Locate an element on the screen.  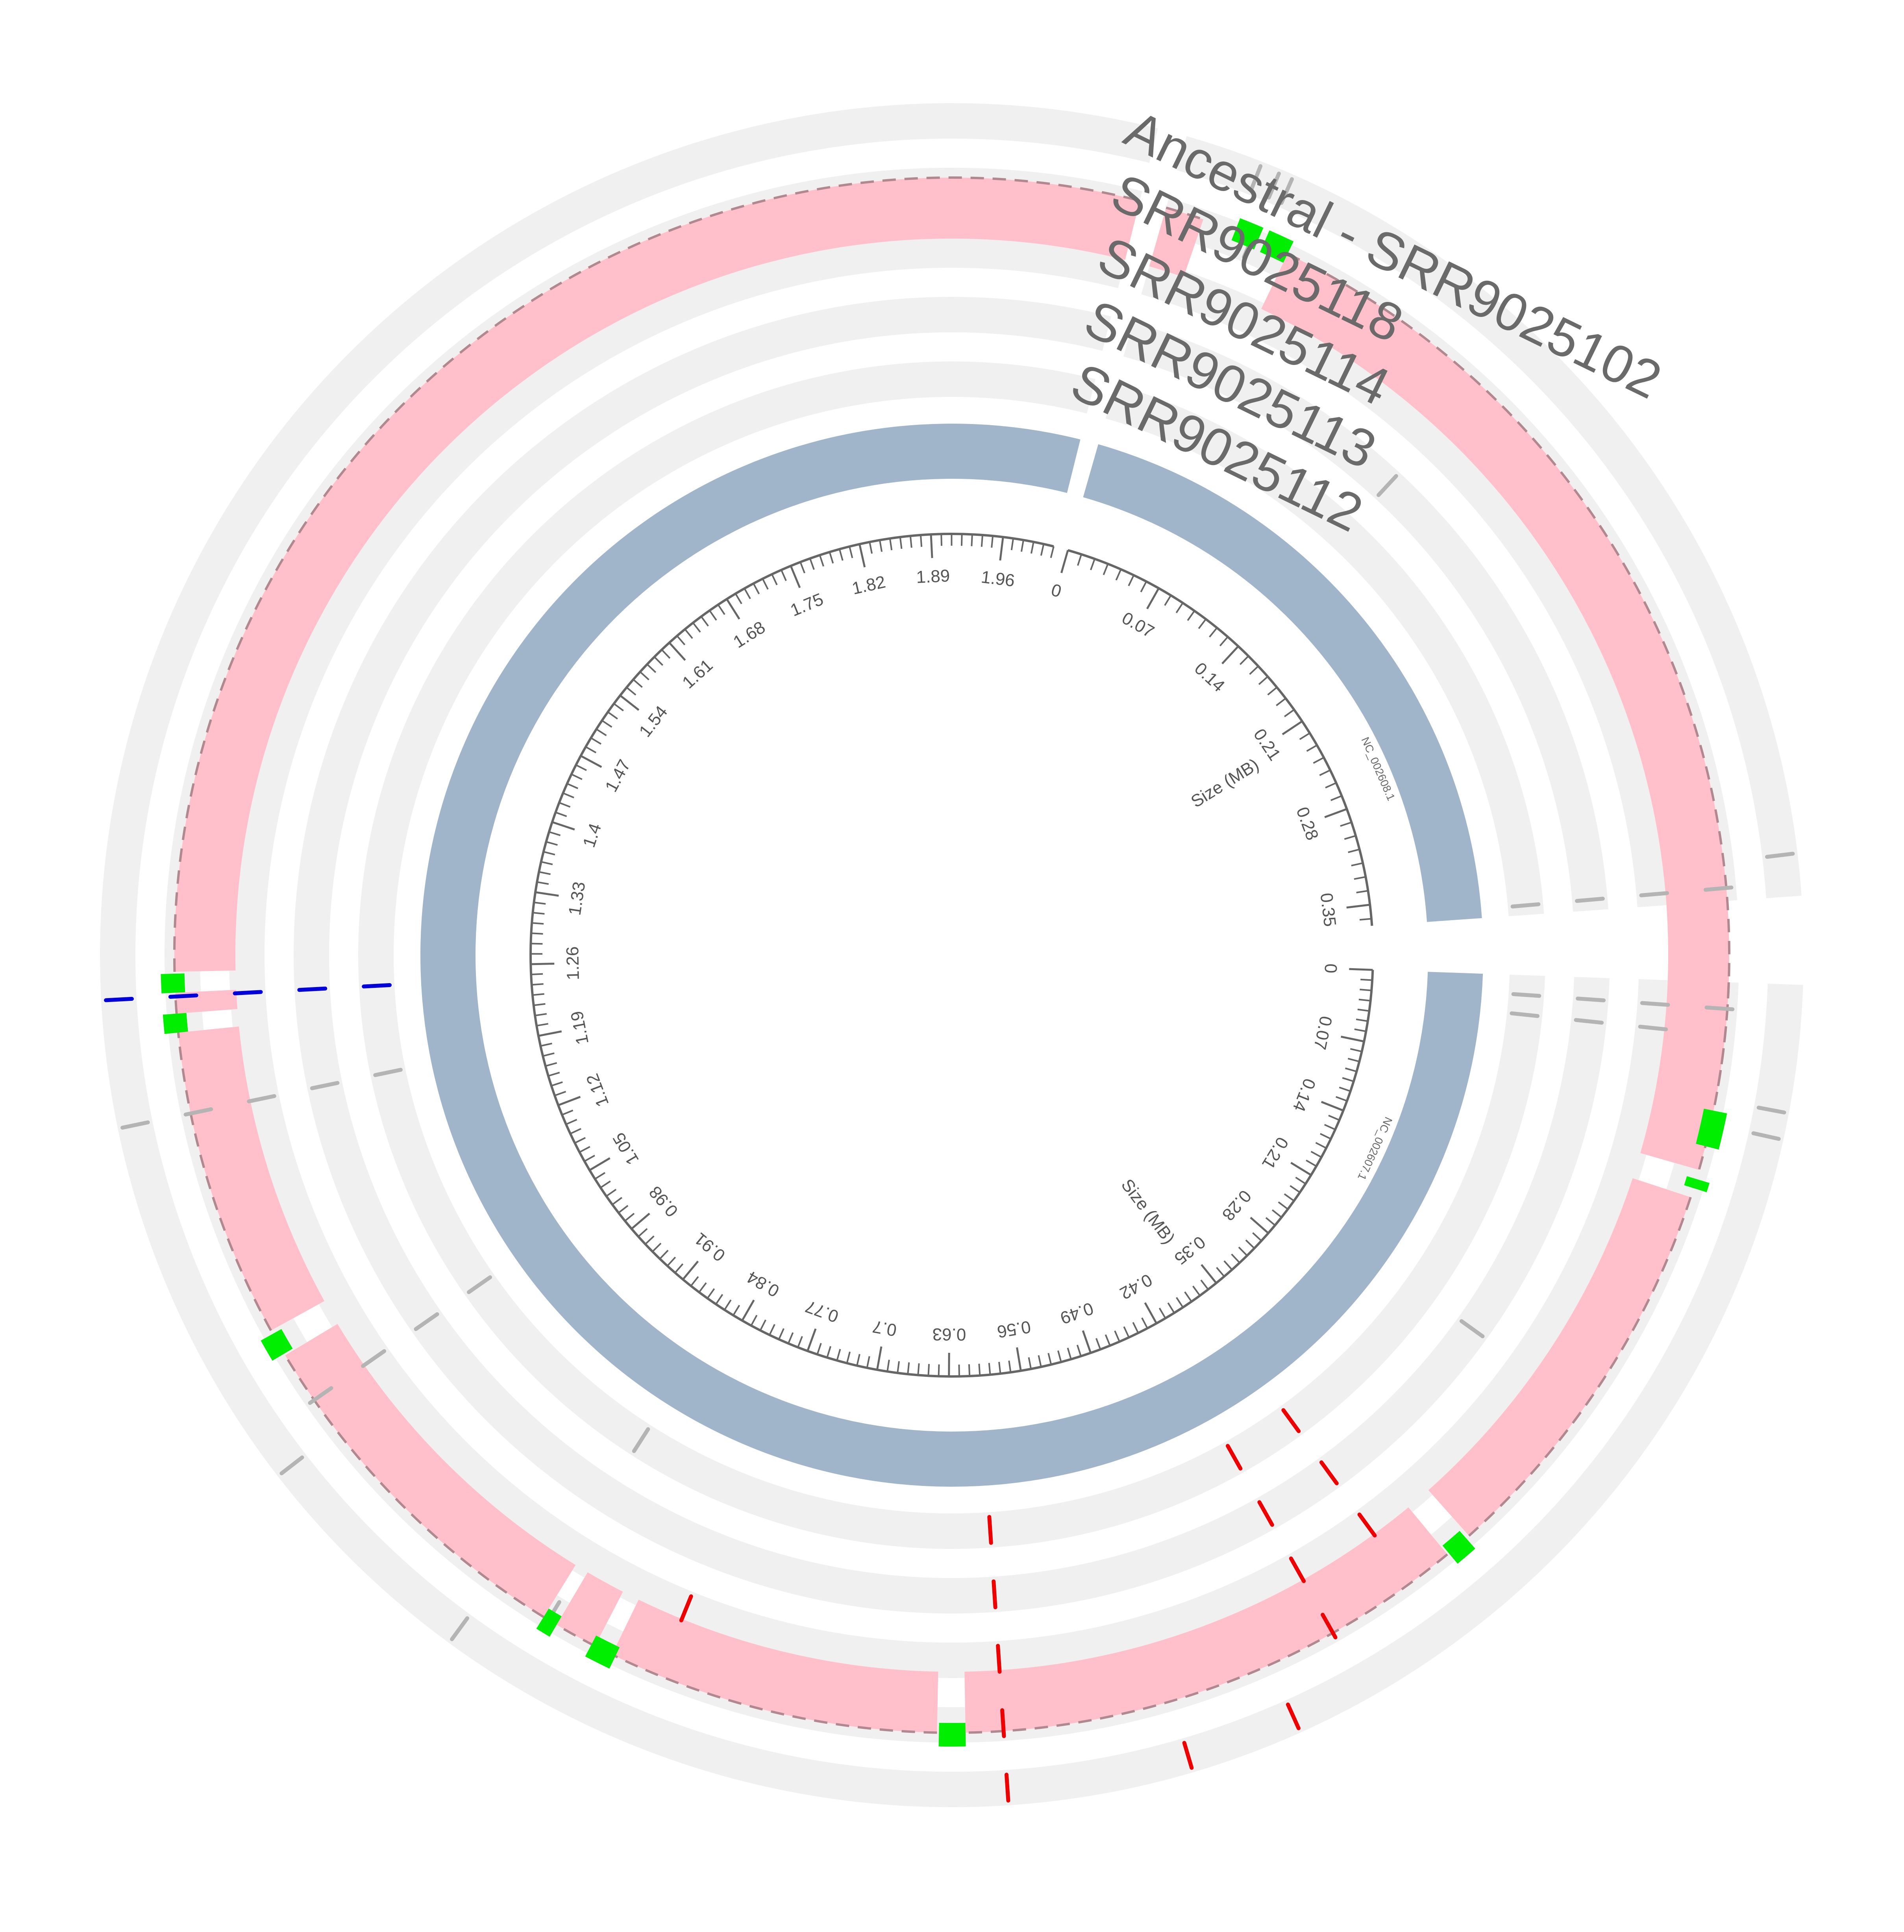
tick-label: 0 is located at coordinates (1330, 968).